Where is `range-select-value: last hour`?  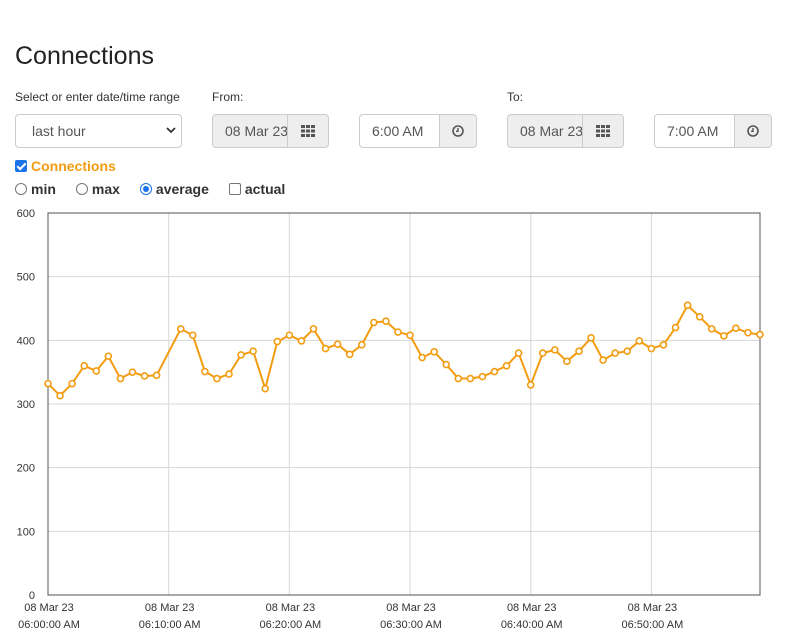
range-select-value: last hour is located at coordinates (59, 131).